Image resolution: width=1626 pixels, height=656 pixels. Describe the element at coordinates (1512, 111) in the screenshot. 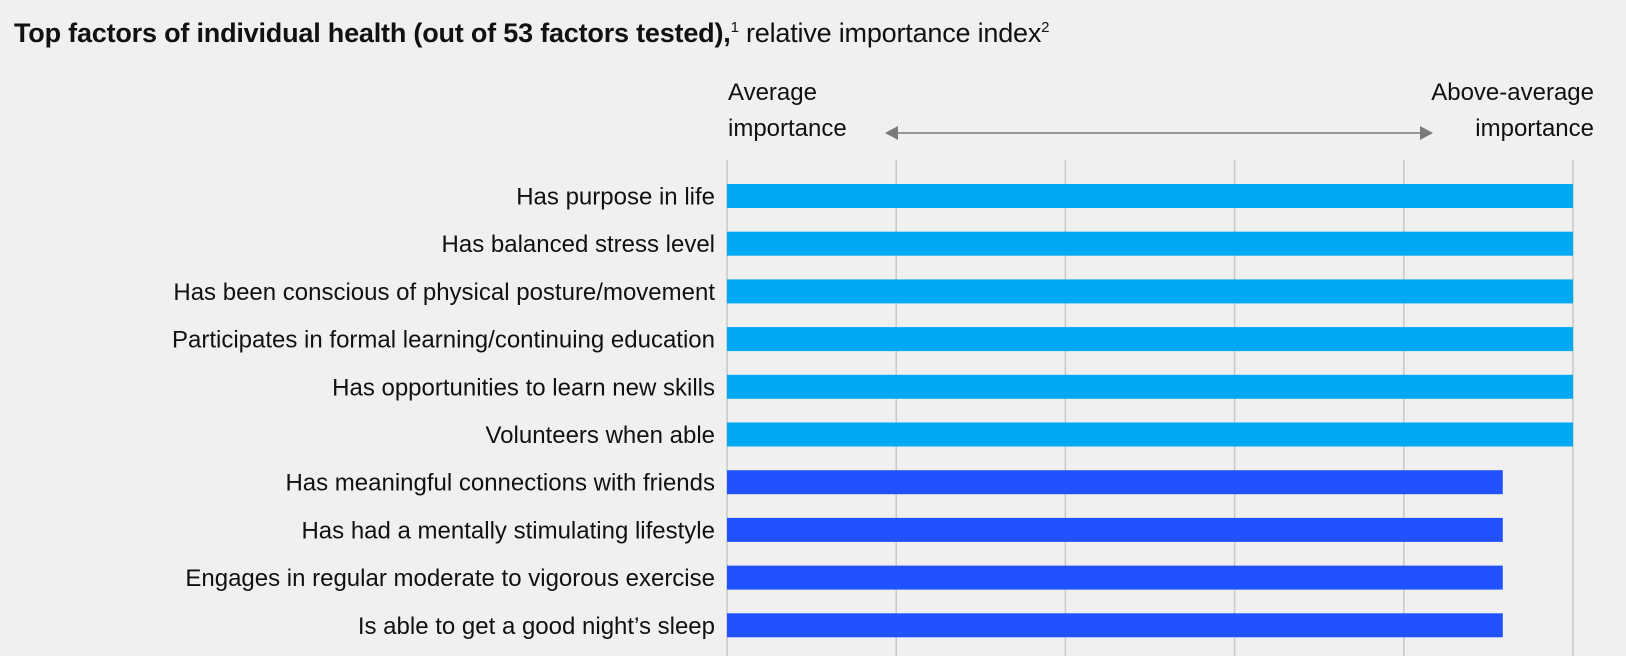

I see `scale-right-label: Above-average importance` at that location.